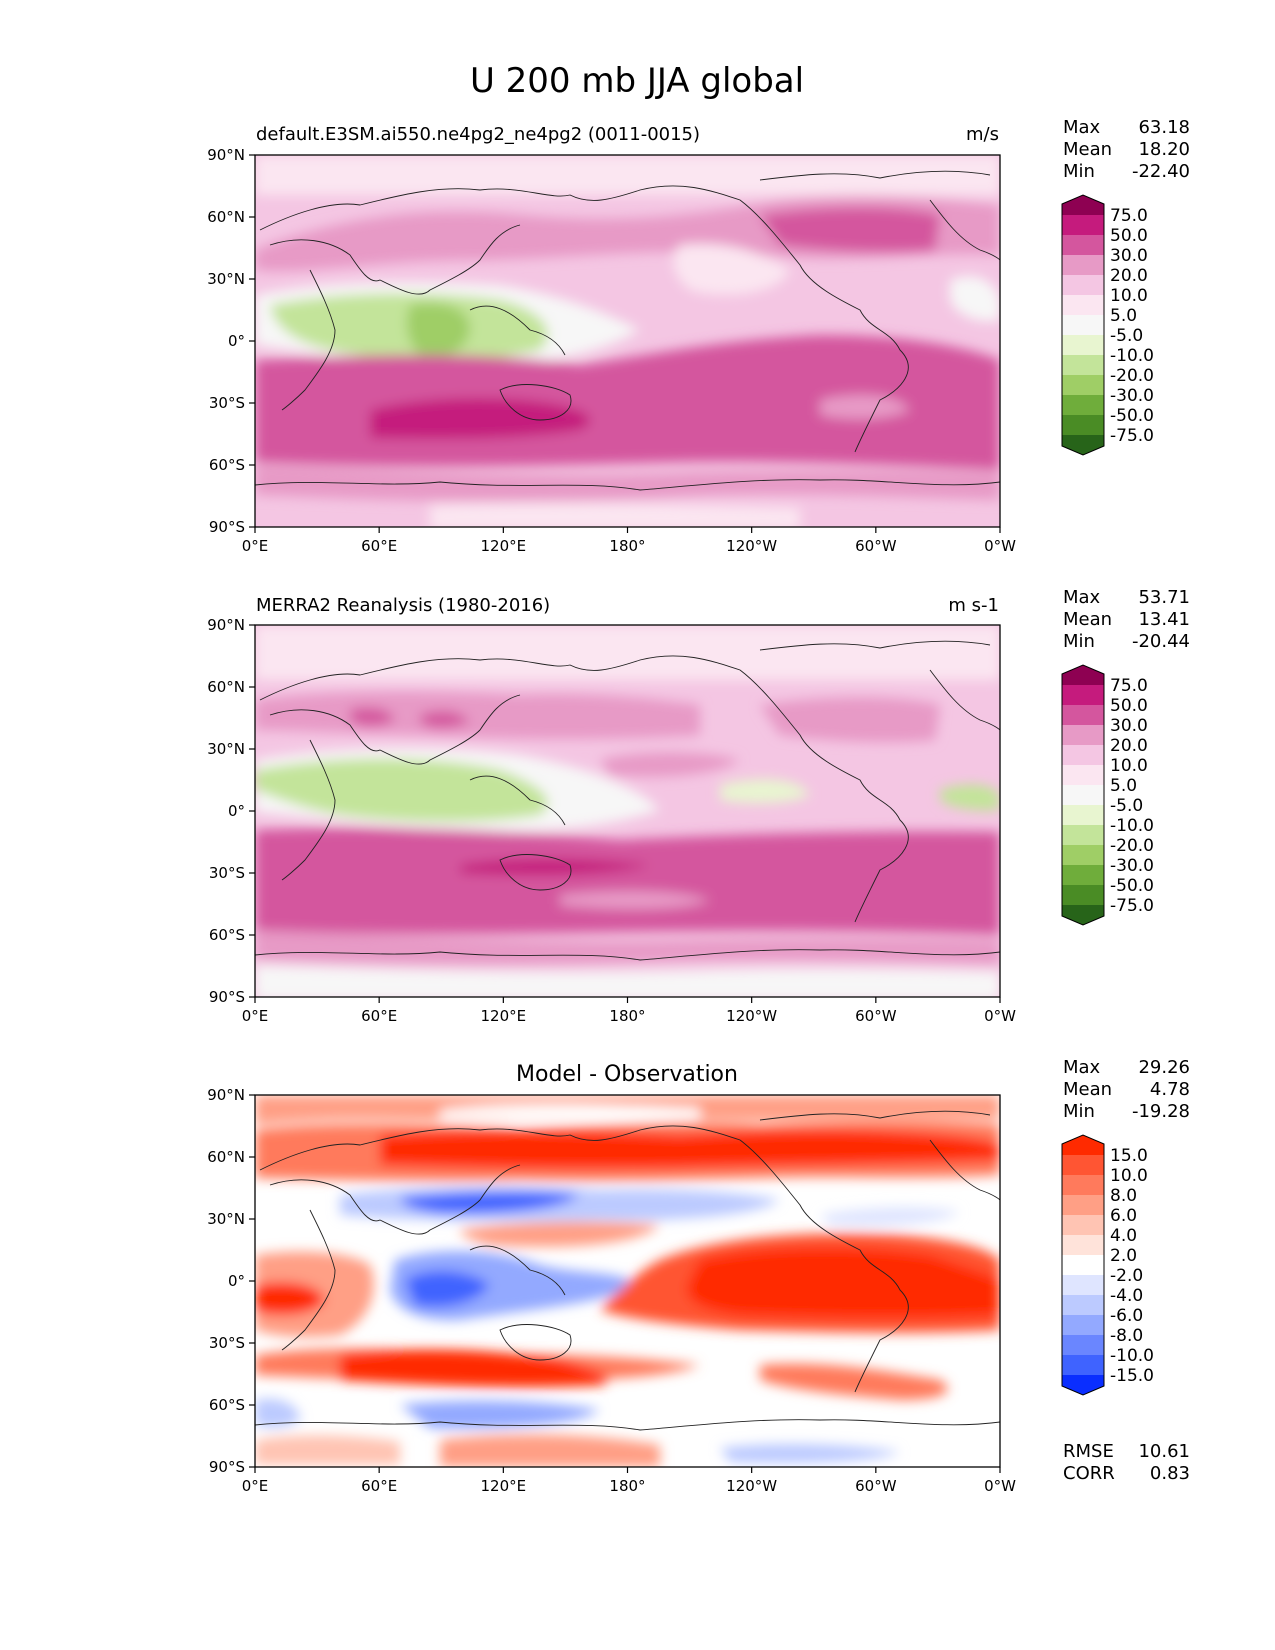  I want to click on x-tick-label: 60°W, so click(876, 1486).